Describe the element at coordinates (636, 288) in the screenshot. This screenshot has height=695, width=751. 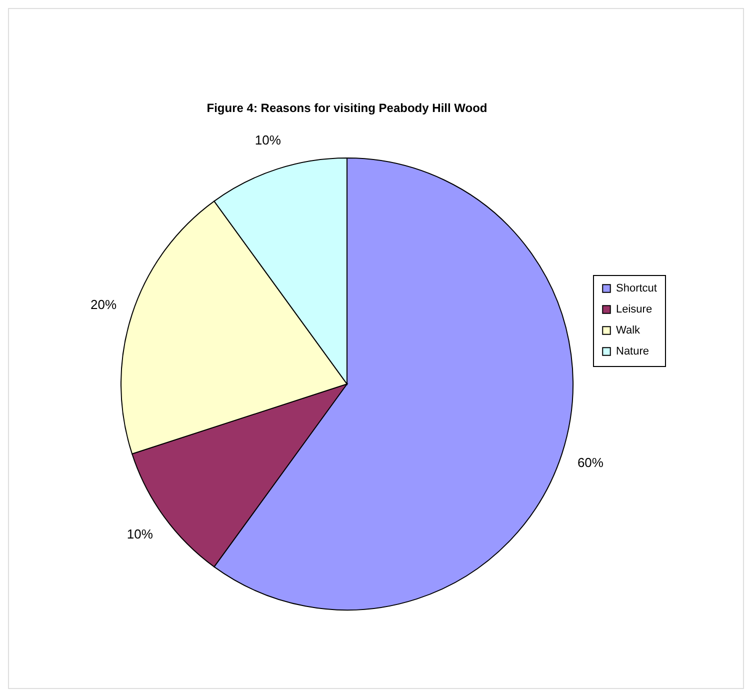
I see `legend-label: Shortcut` at that location.